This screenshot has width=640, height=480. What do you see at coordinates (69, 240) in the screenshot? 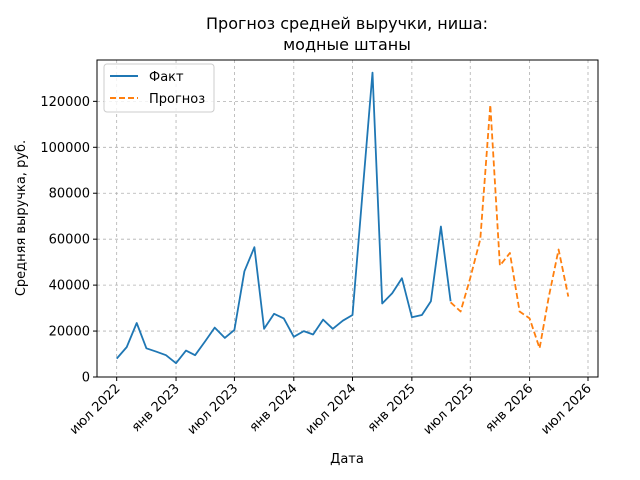
I see `y-tick-label: 60000` at bounding box center [69, 240].